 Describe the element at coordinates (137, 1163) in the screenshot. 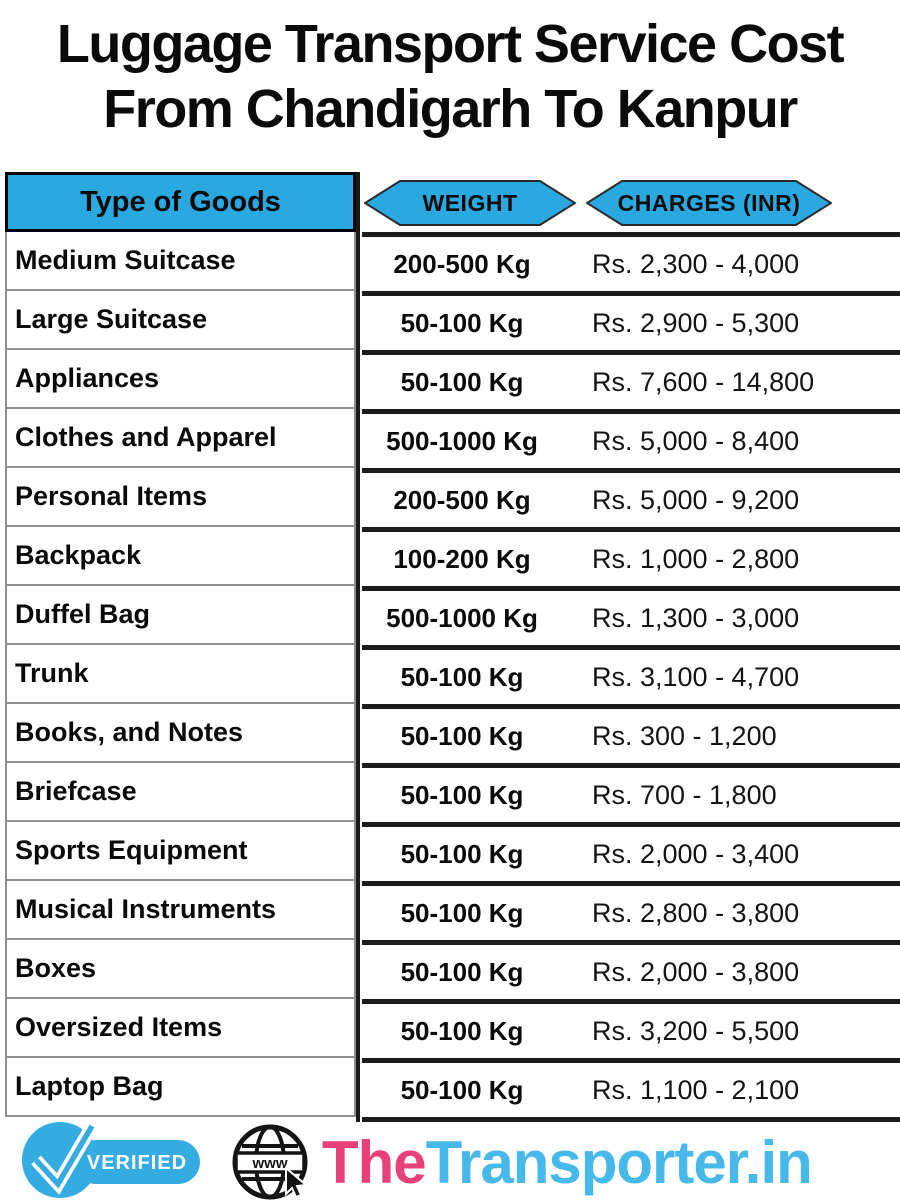

I see `verified-label: VERIFIED` at that location.